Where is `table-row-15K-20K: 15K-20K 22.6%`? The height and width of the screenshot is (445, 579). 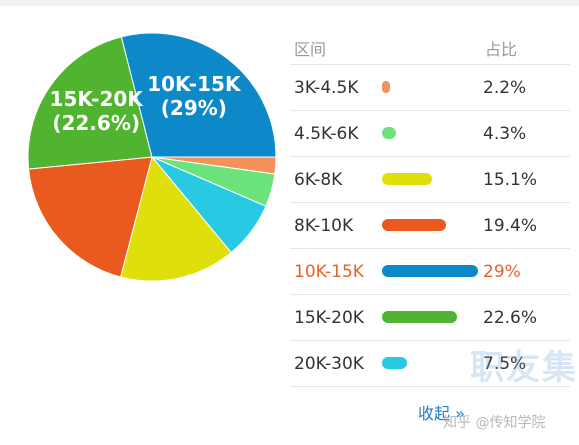 table-row-15K-20K: 15K-20K 22.6% is located at coordinates (430, 318).